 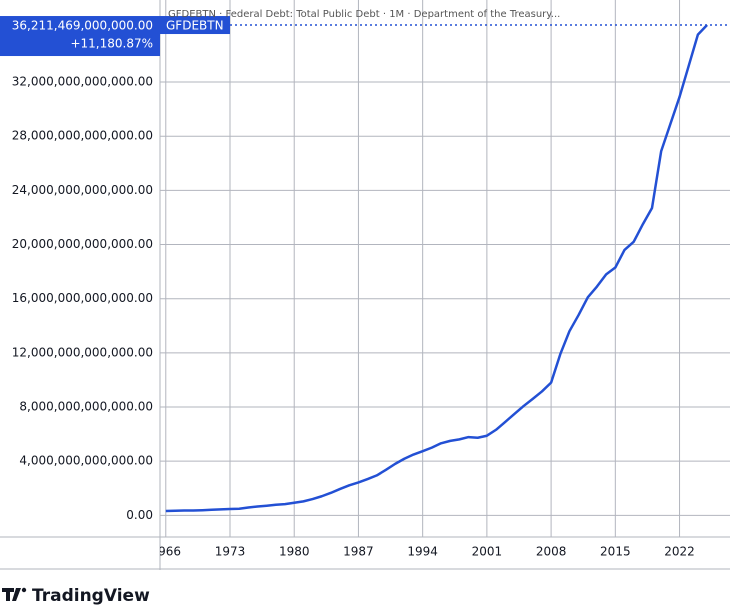 What do you see at coordinates (82, 244) in the screenshot?
I see `y-tick-label: 20,000,000,000,000.00` at bounding box center [82, 244].